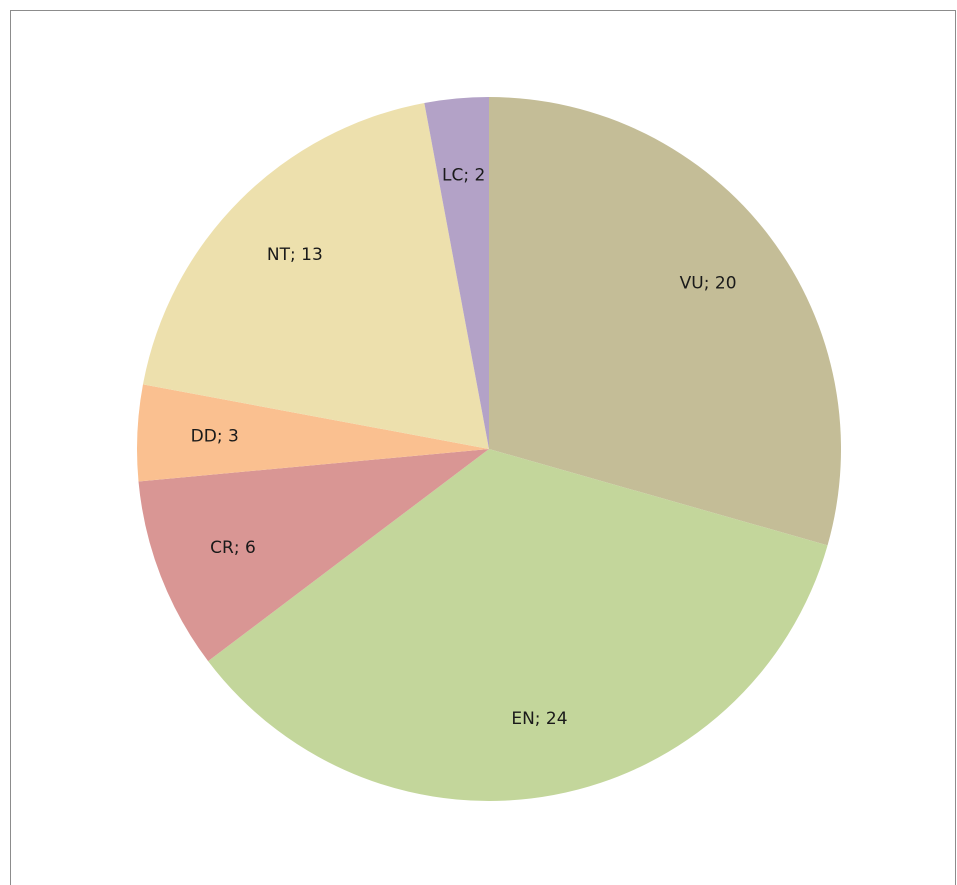  I want to click on pie-slice-dd, so click(313, 433).